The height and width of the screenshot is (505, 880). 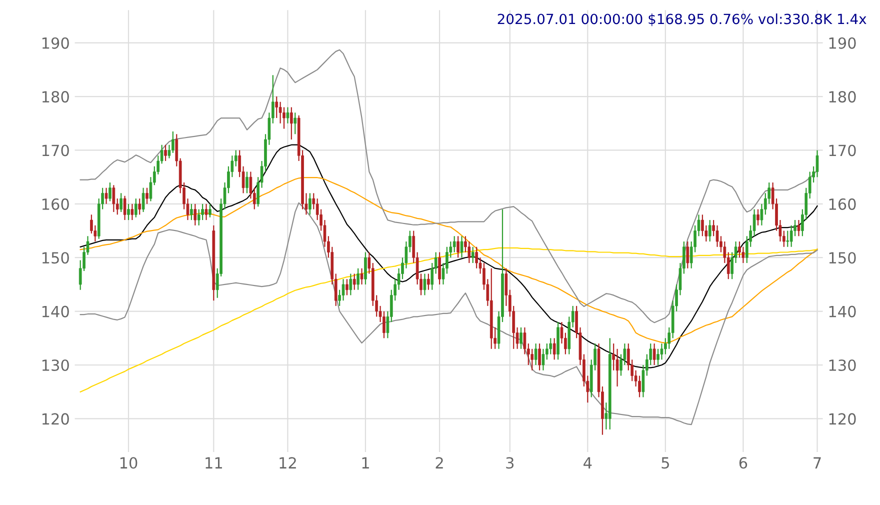 What do you see at coordinates (55, 204) in the screenshot?
I see `y-tick-label: 160` at bounding box center [55, 204].